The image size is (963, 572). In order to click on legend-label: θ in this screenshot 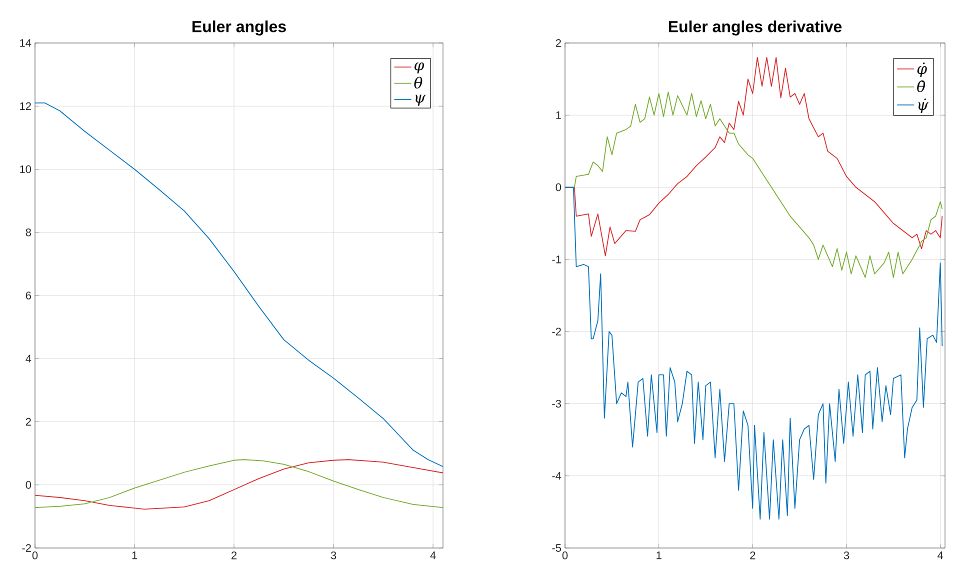, I will do `click(418, 82)`.